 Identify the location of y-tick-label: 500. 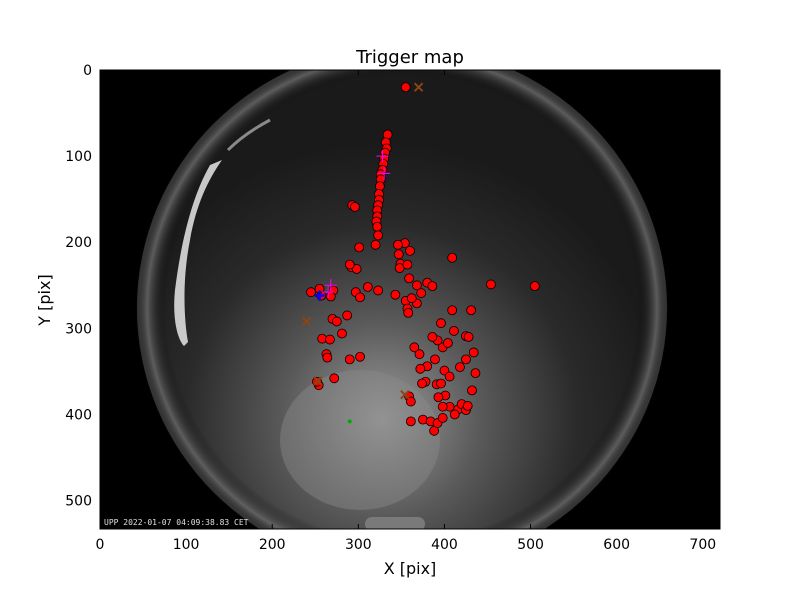
(78, 502).